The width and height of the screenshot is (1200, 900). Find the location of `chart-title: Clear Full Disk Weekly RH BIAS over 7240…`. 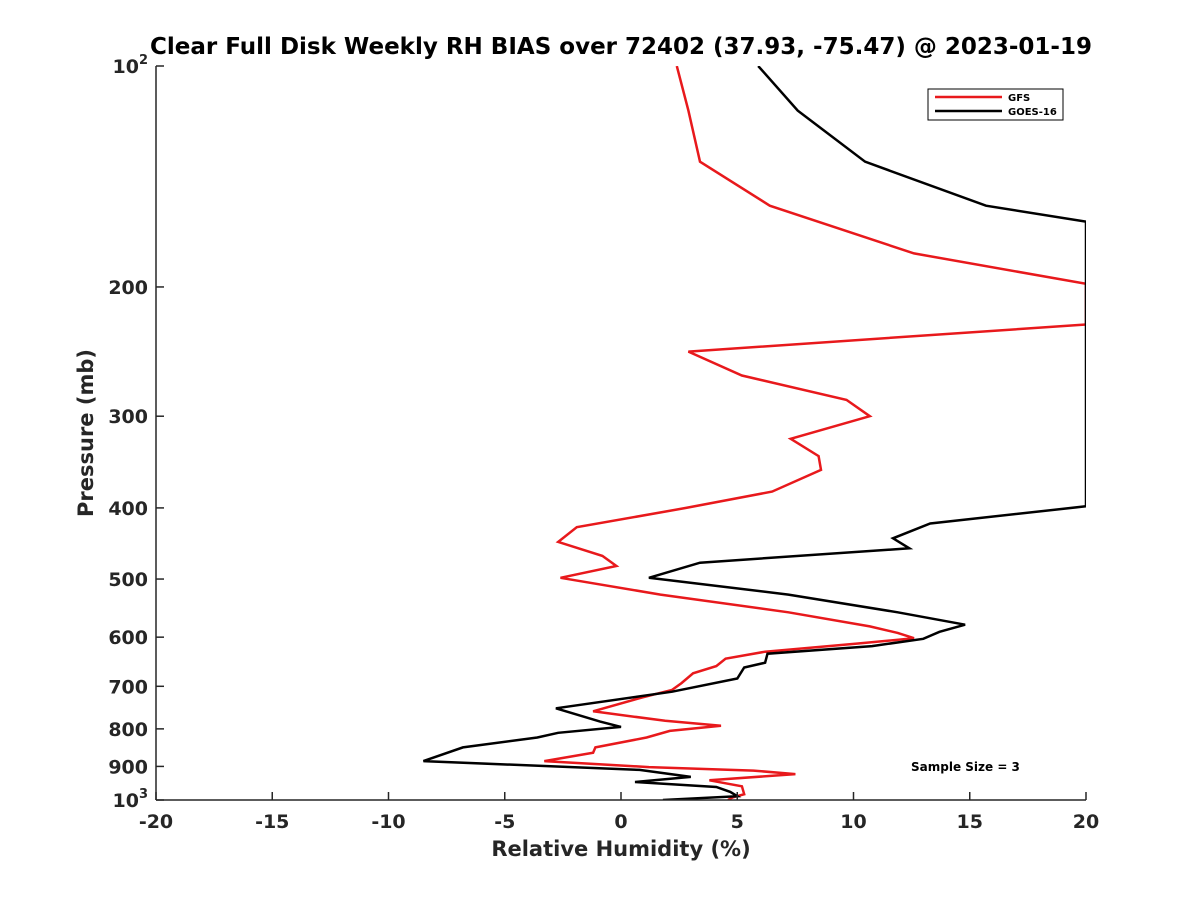

chart-title: Clear Full Disk Weekly RH BIAS over 7240… is located at coordinates (621, 47).